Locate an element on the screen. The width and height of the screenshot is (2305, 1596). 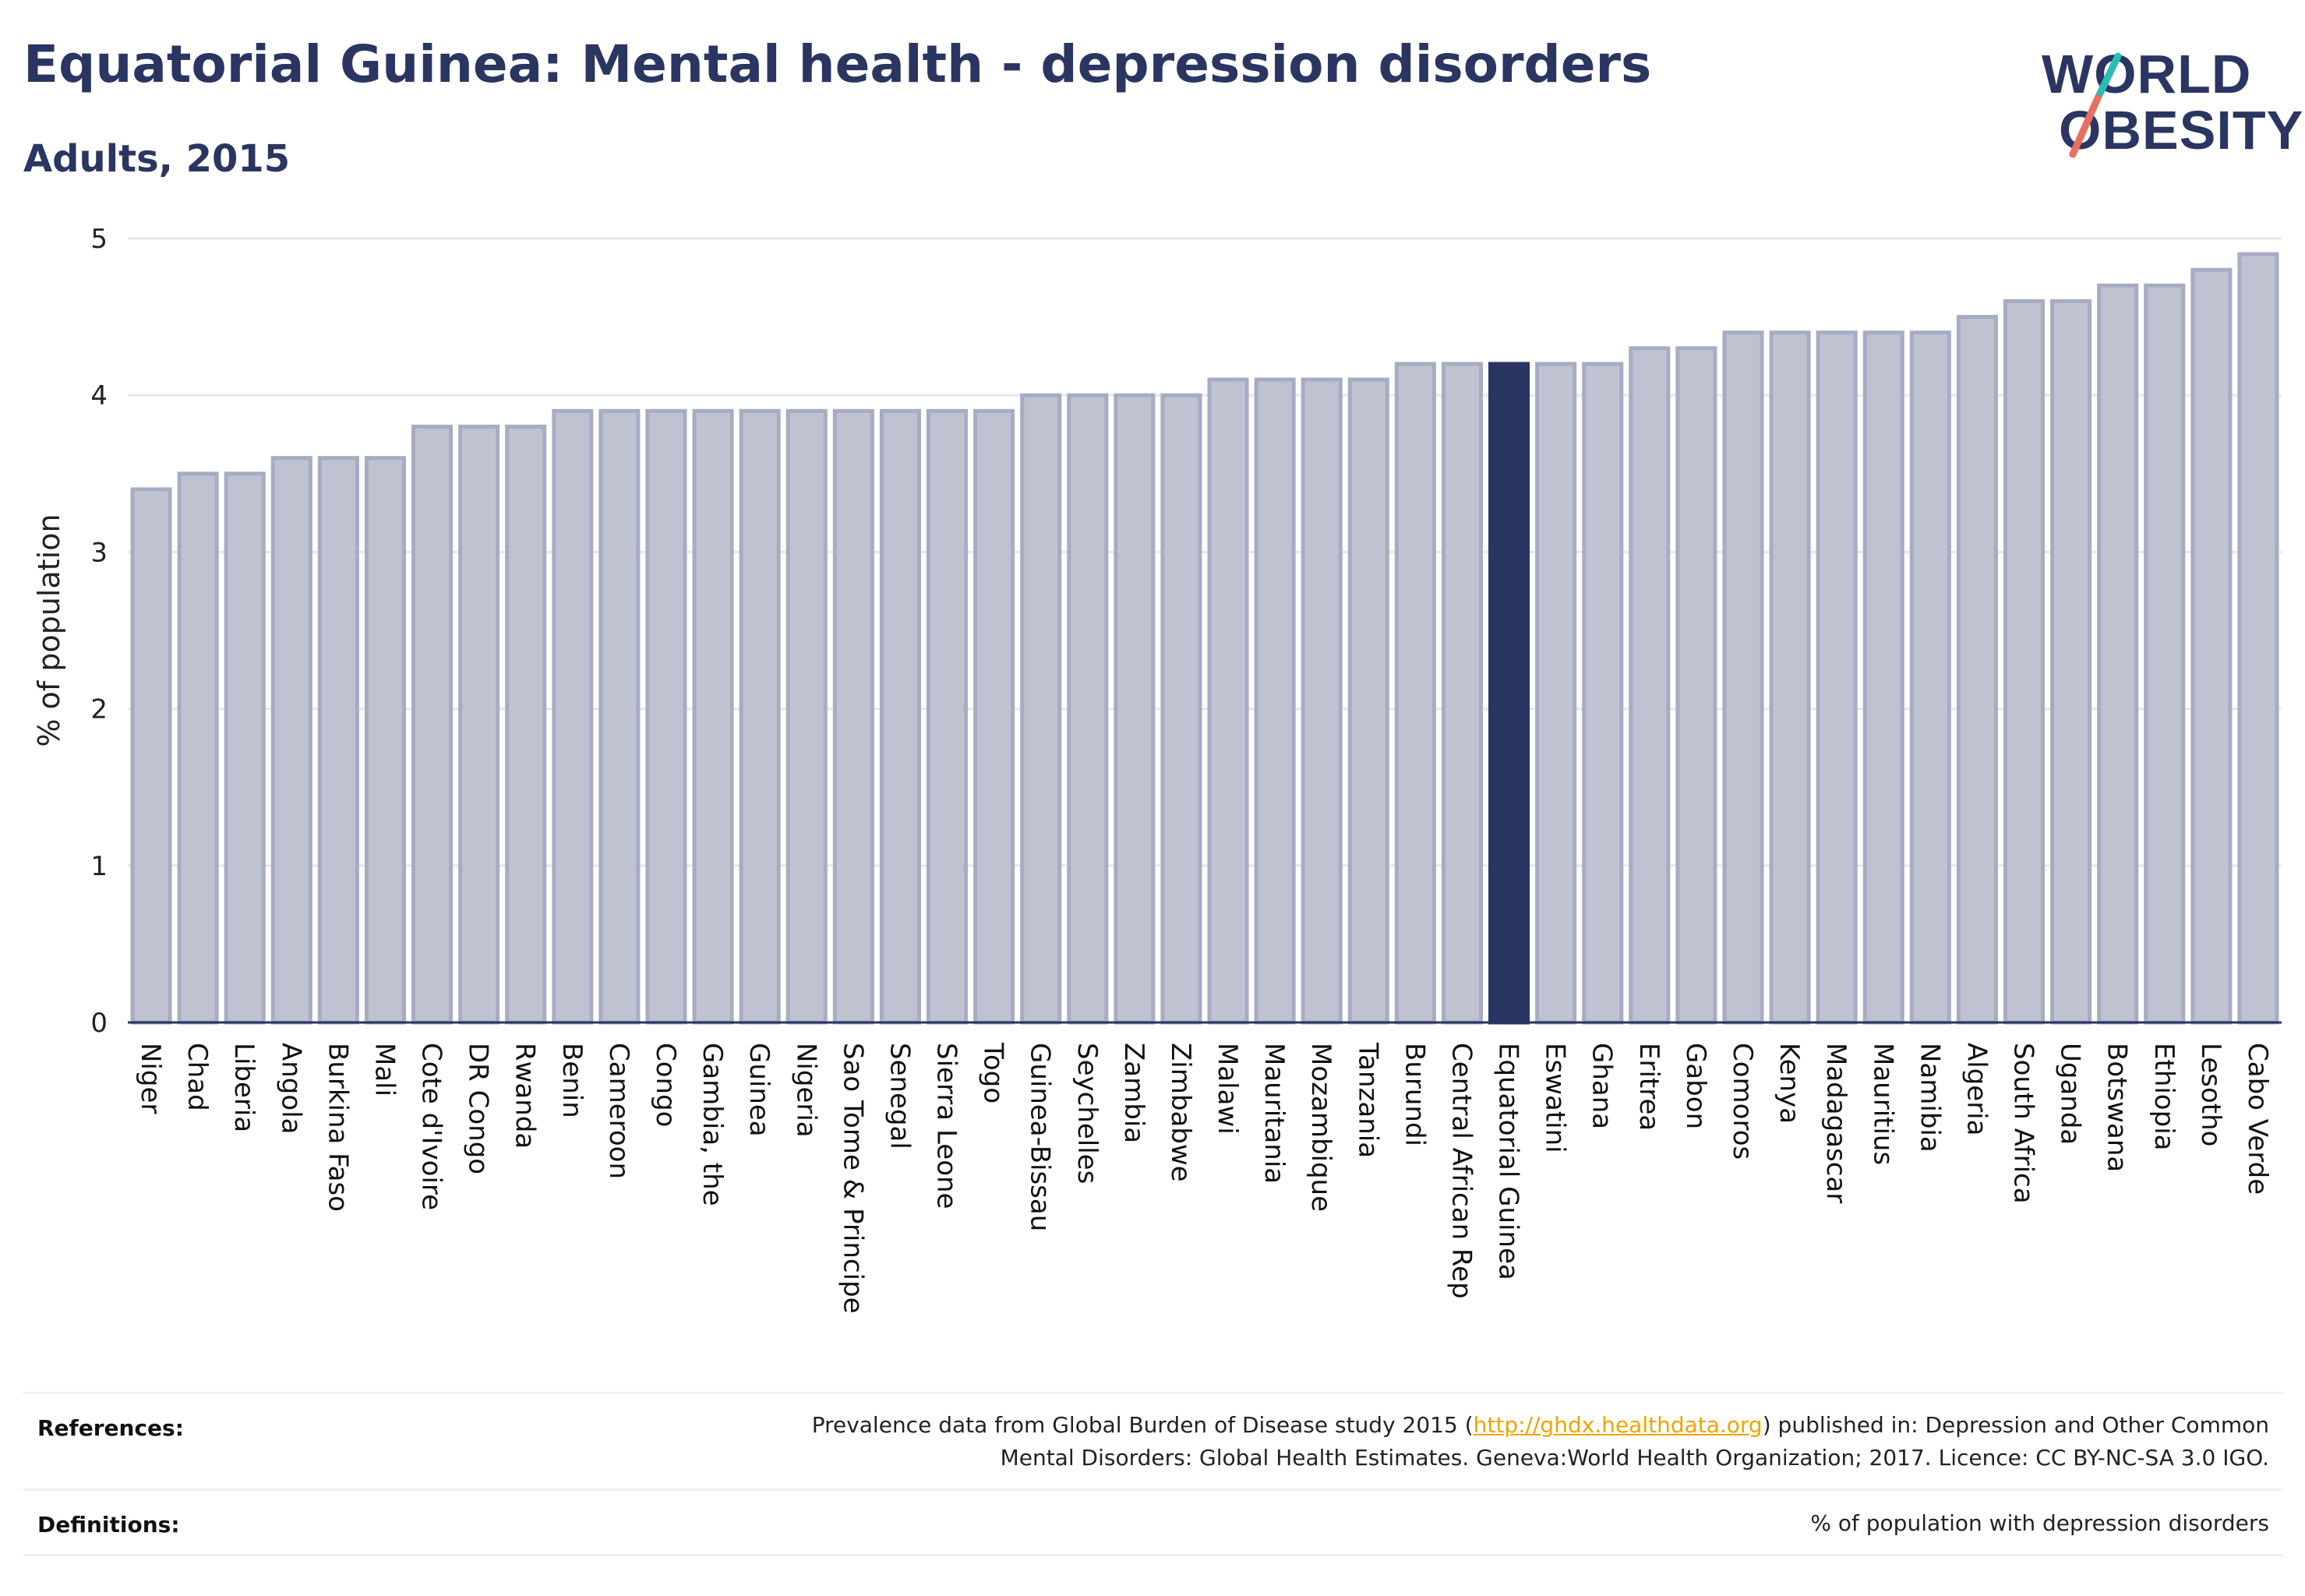
x-tick-label: Comoros is located at coordinates (1742, 1101).